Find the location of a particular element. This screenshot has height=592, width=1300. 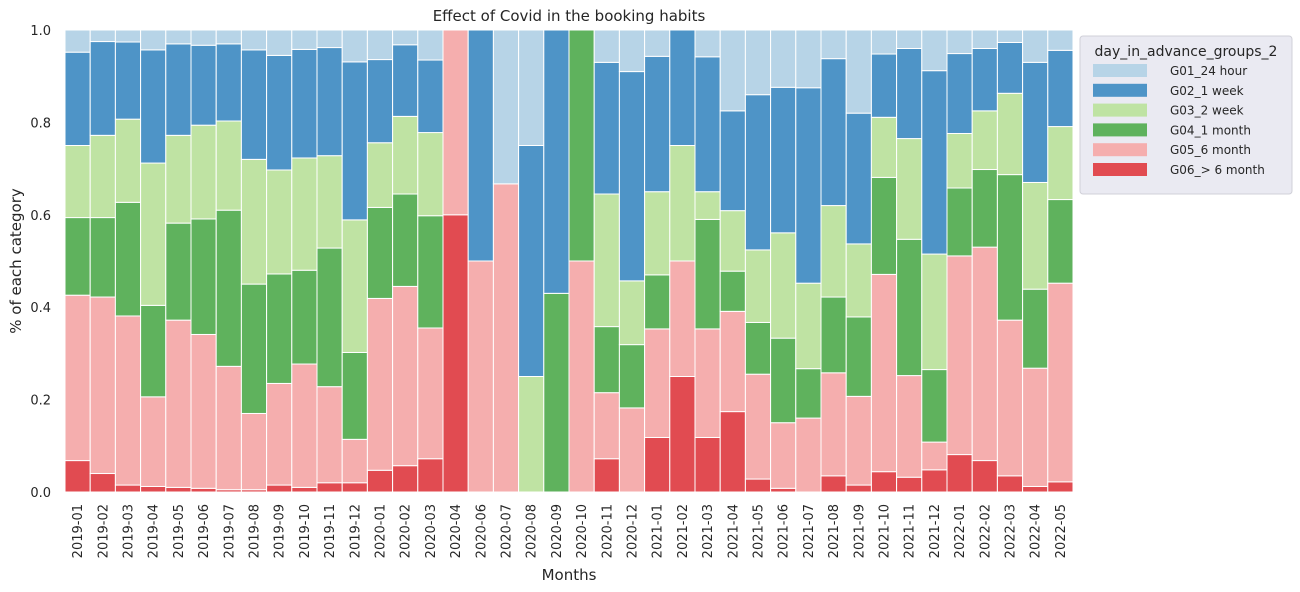

bar-segment-2019-07-s3 is located at coordinates (228, 165).